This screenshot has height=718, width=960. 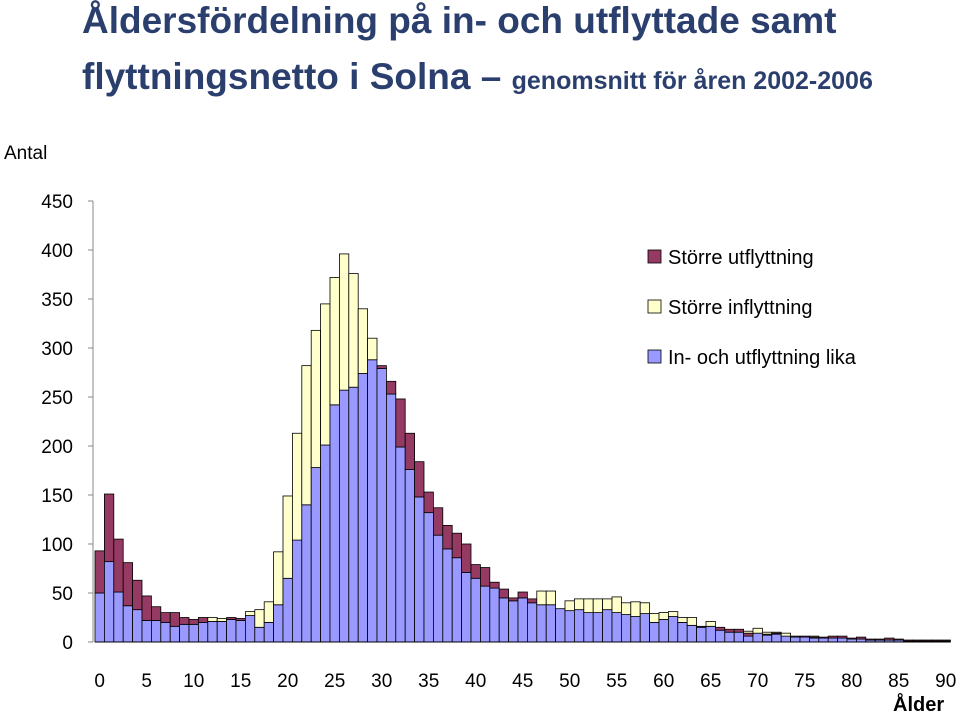 I want to click on y-tick-label: 0, so click(x=67, y=643).